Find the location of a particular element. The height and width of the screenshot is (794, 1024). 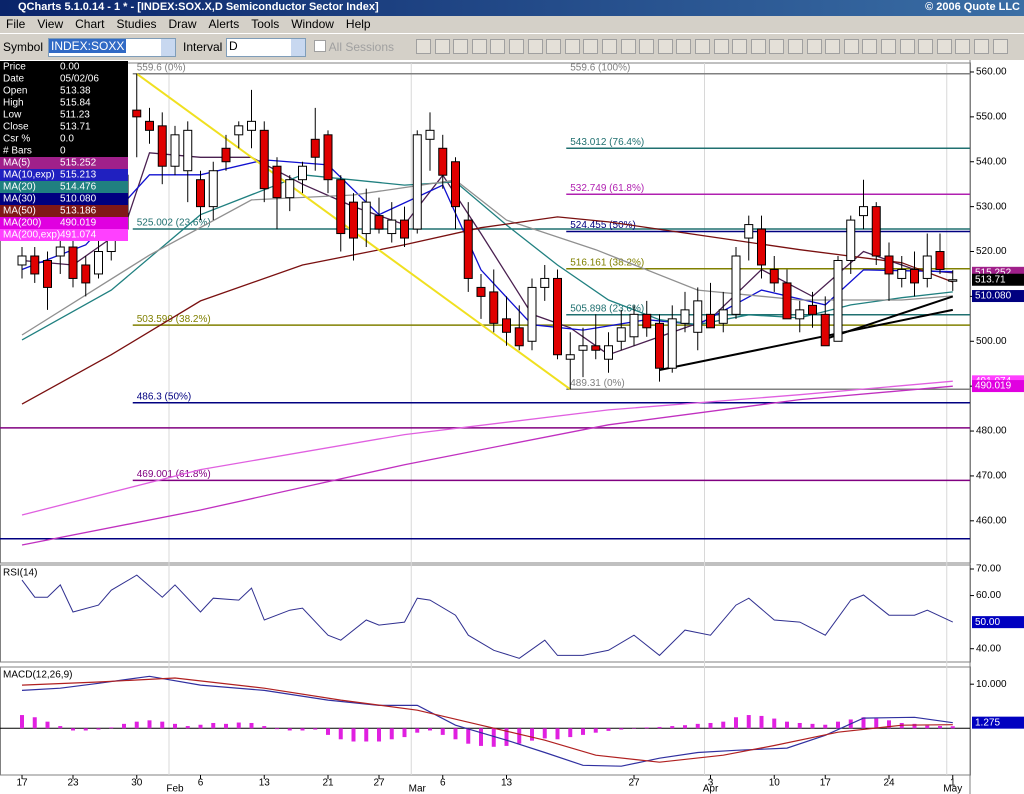

fib-label: 486.3 (50%) is located at coordinates (164, 396).